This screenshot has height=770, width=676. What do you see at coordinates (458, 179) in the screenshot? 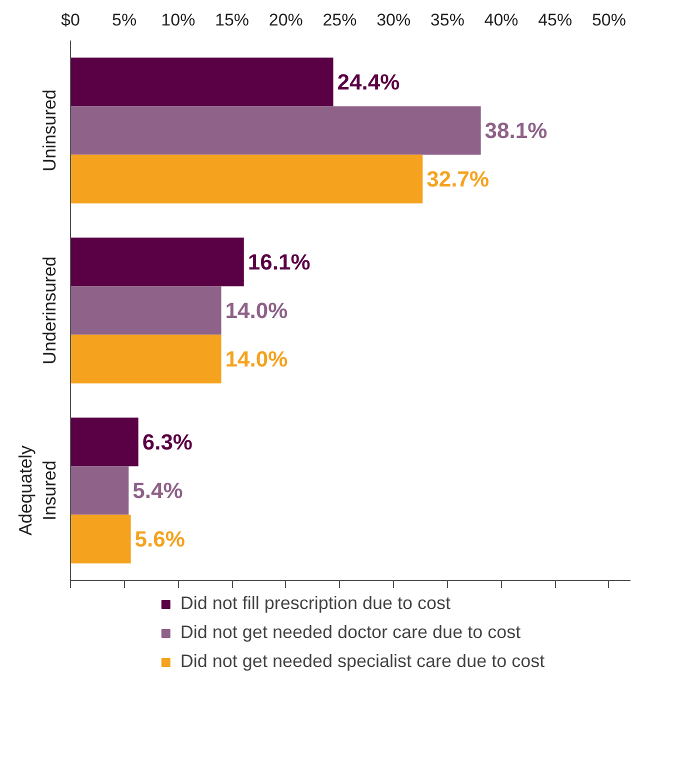
I see `data-label: 32.7%` at bounding box center [458, 179].